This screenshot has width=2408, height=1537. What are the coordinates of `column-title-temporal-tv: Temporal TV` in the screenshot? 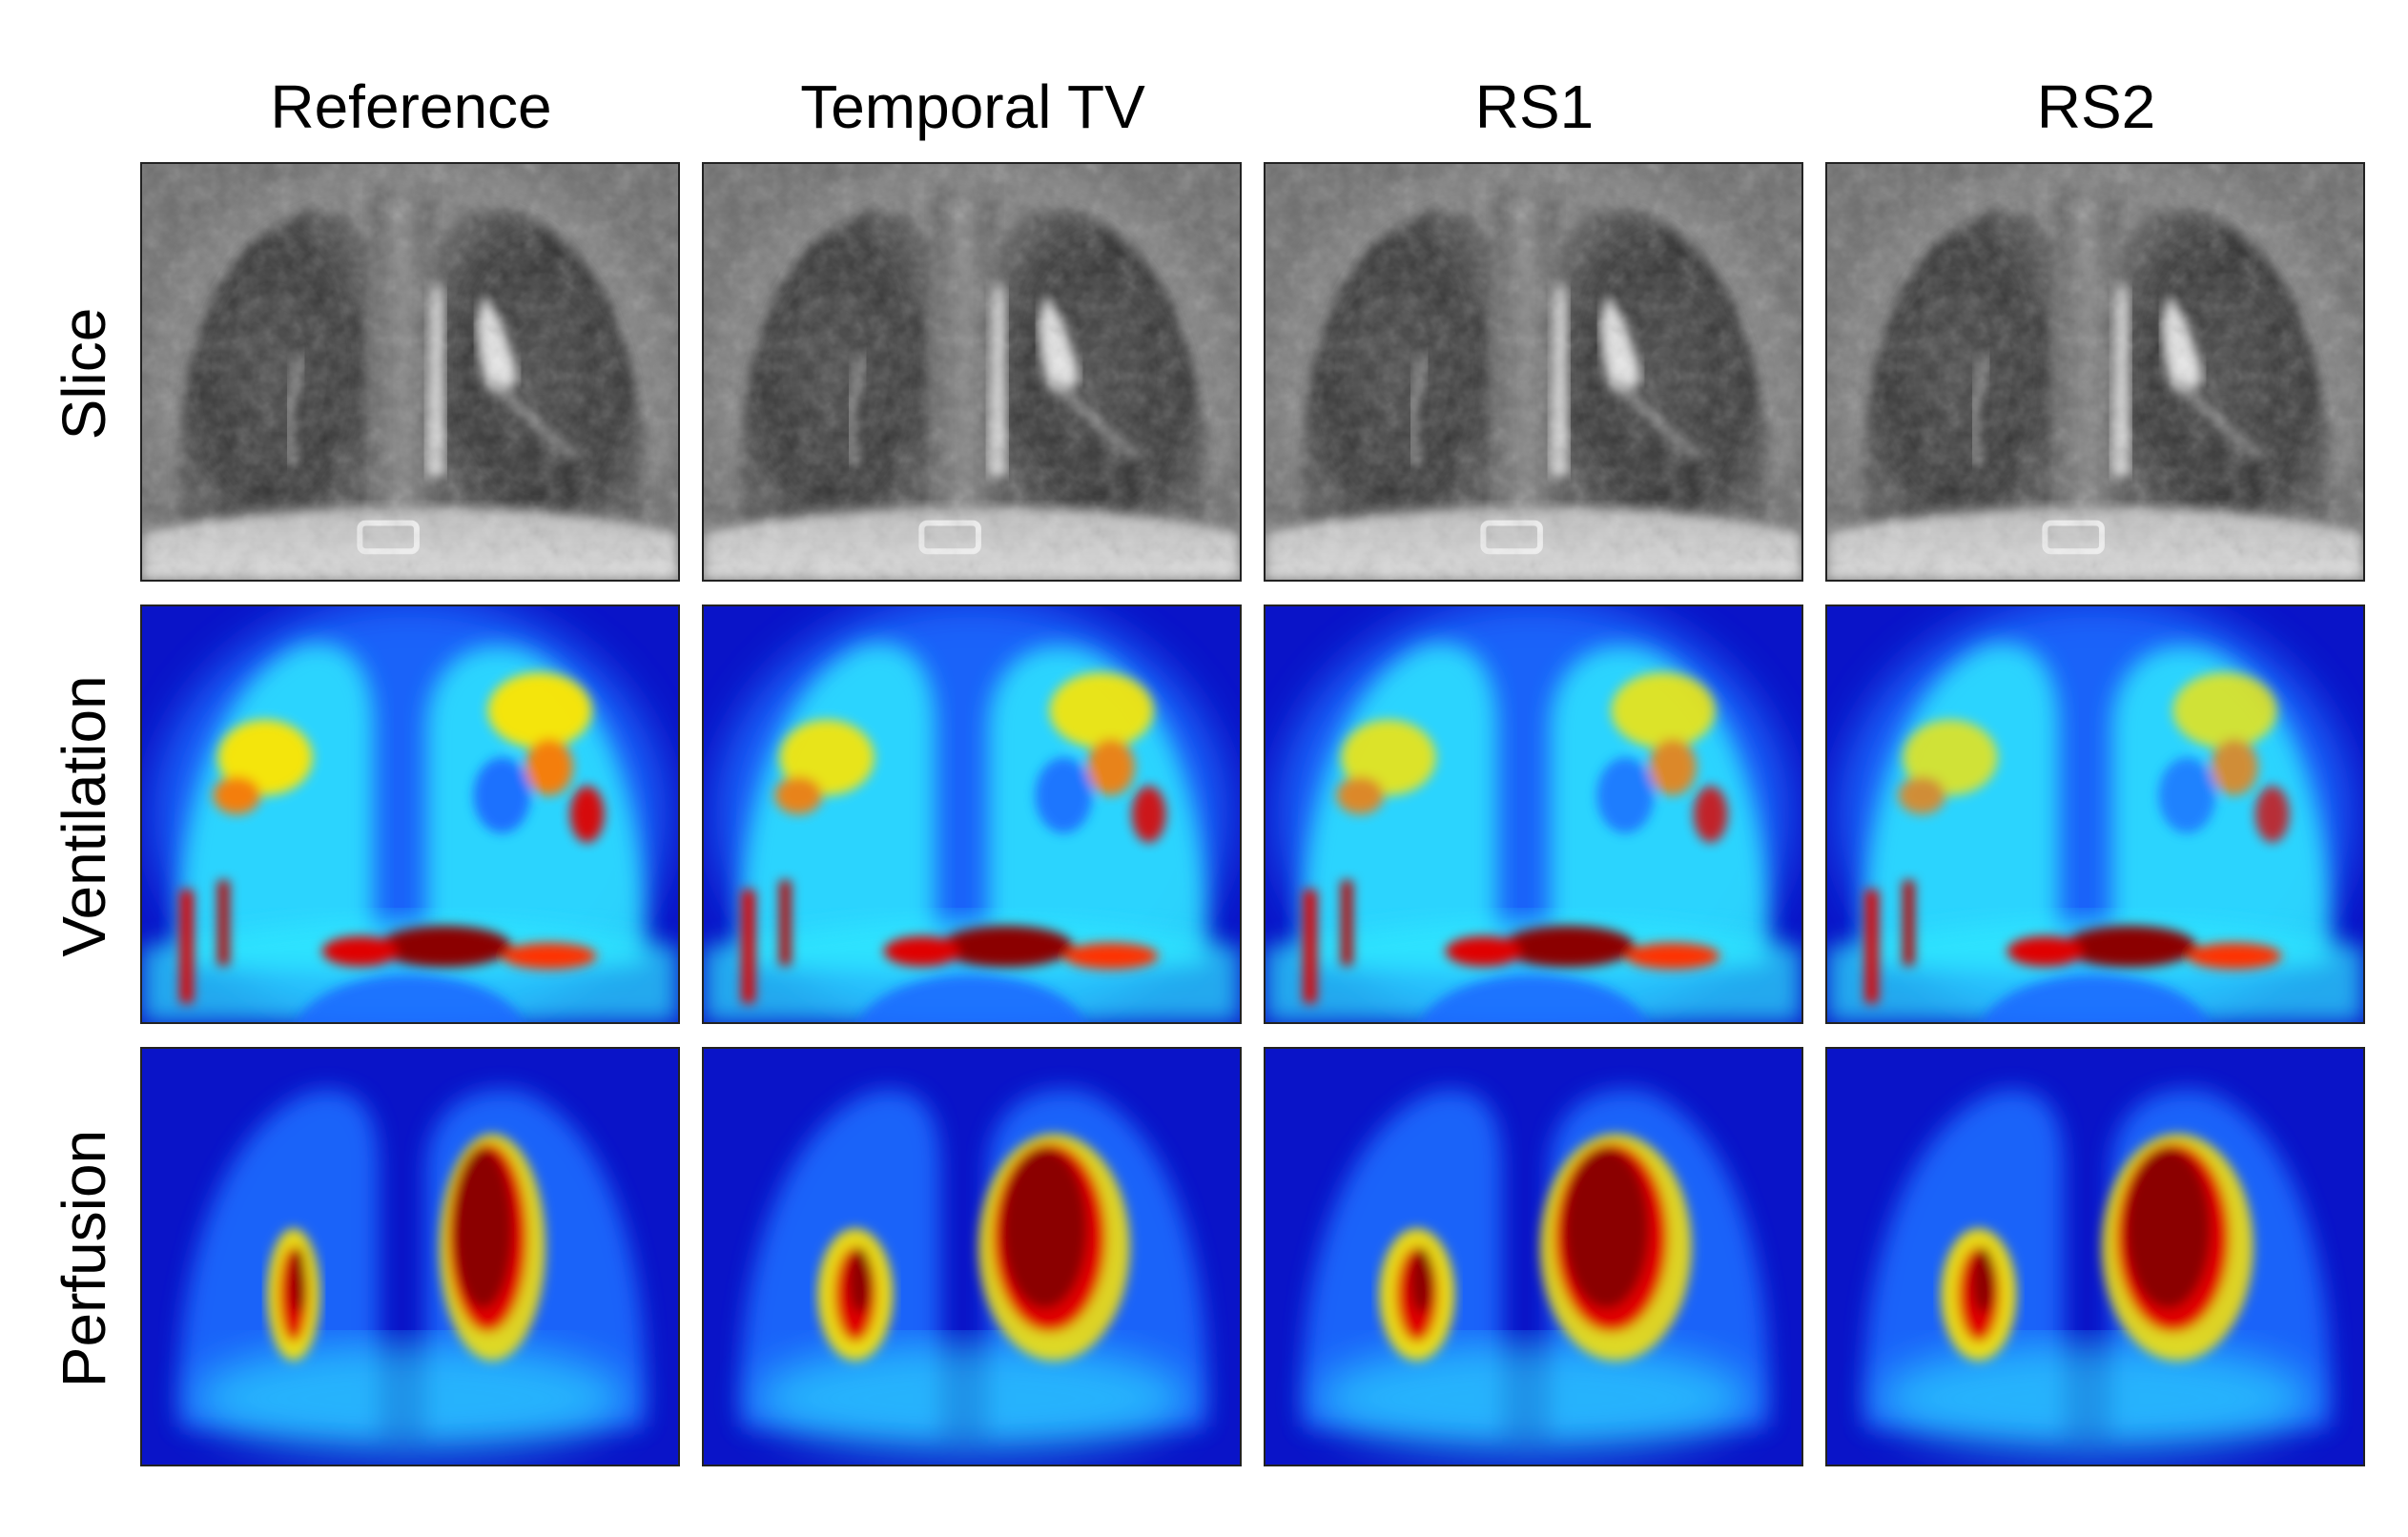 It's located at (972, 106).